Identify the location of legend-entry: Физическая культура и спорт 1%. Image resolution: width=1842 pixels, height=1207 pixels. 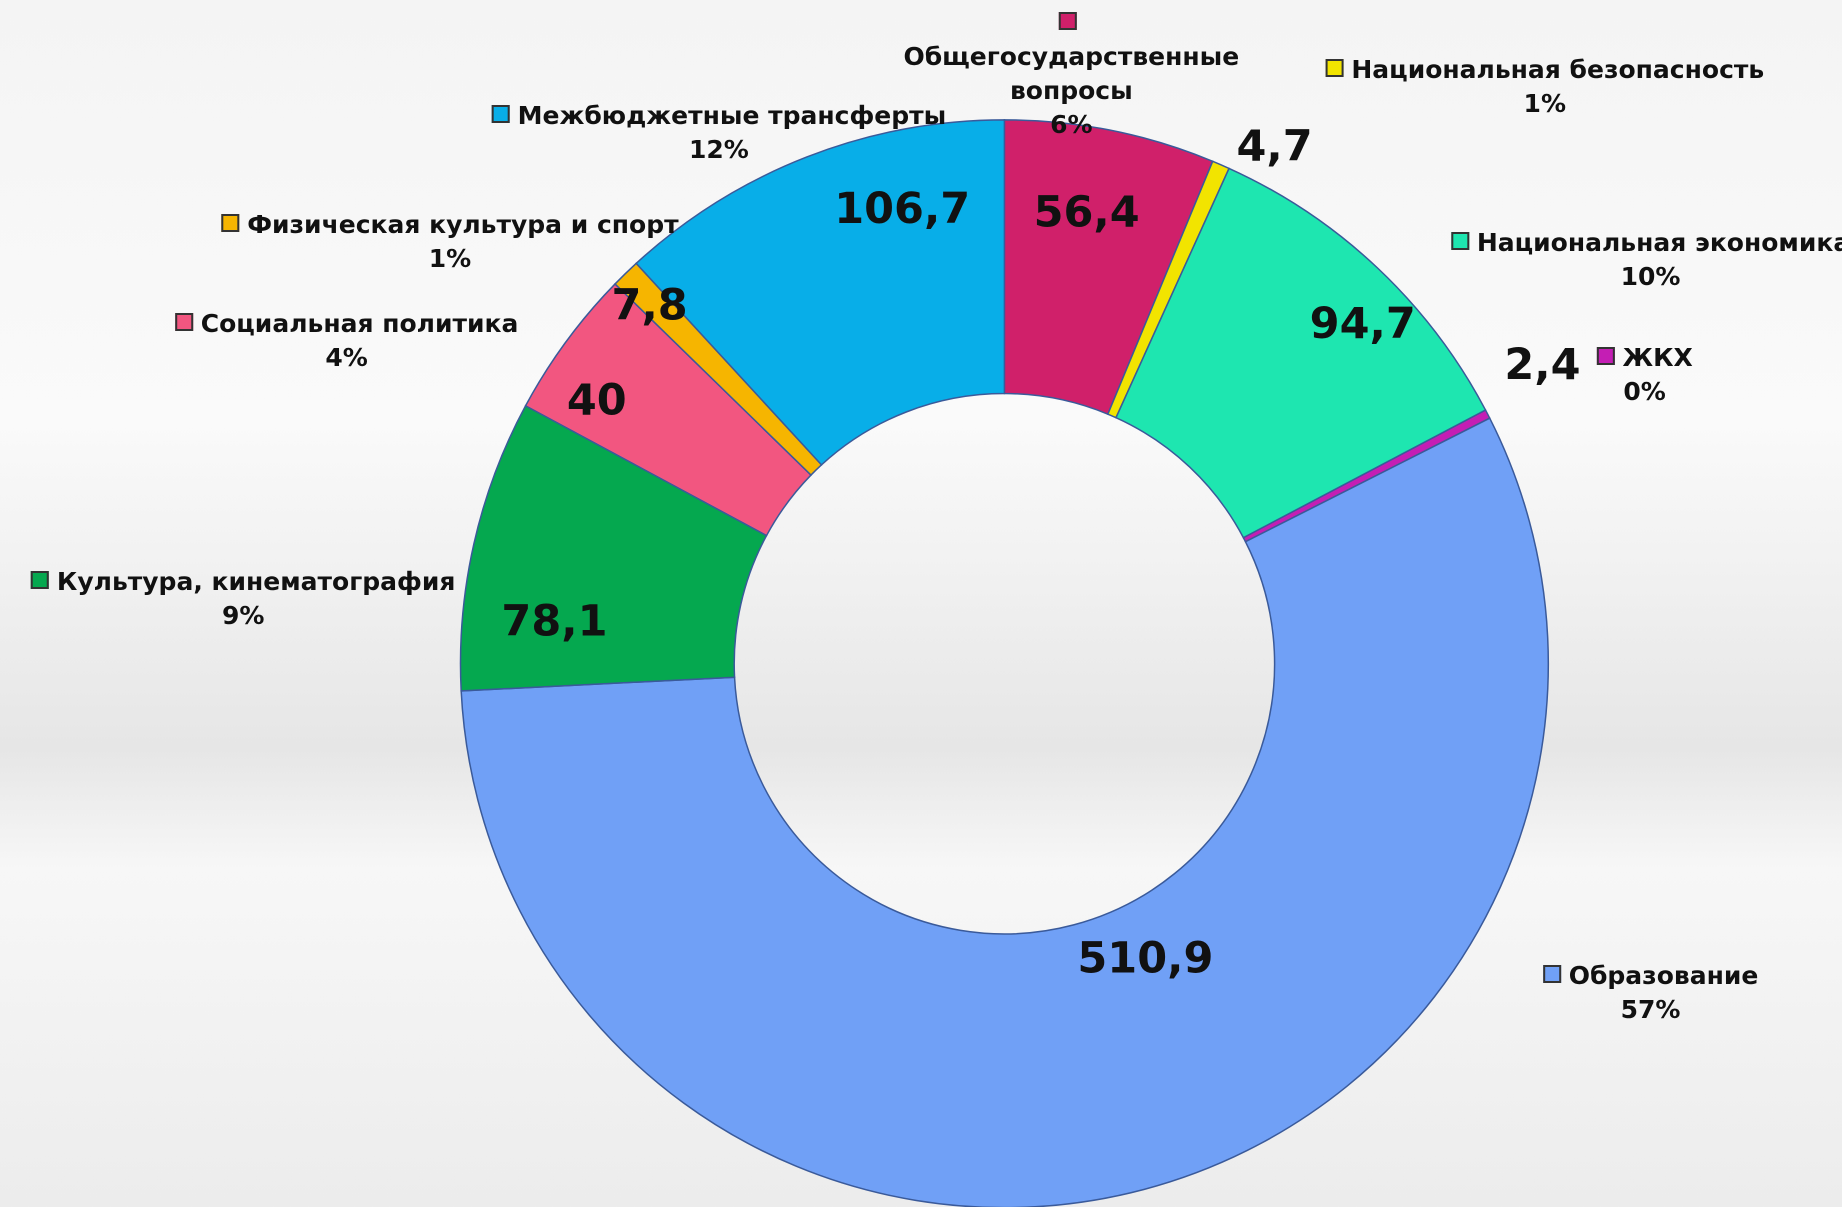
(450, 242).